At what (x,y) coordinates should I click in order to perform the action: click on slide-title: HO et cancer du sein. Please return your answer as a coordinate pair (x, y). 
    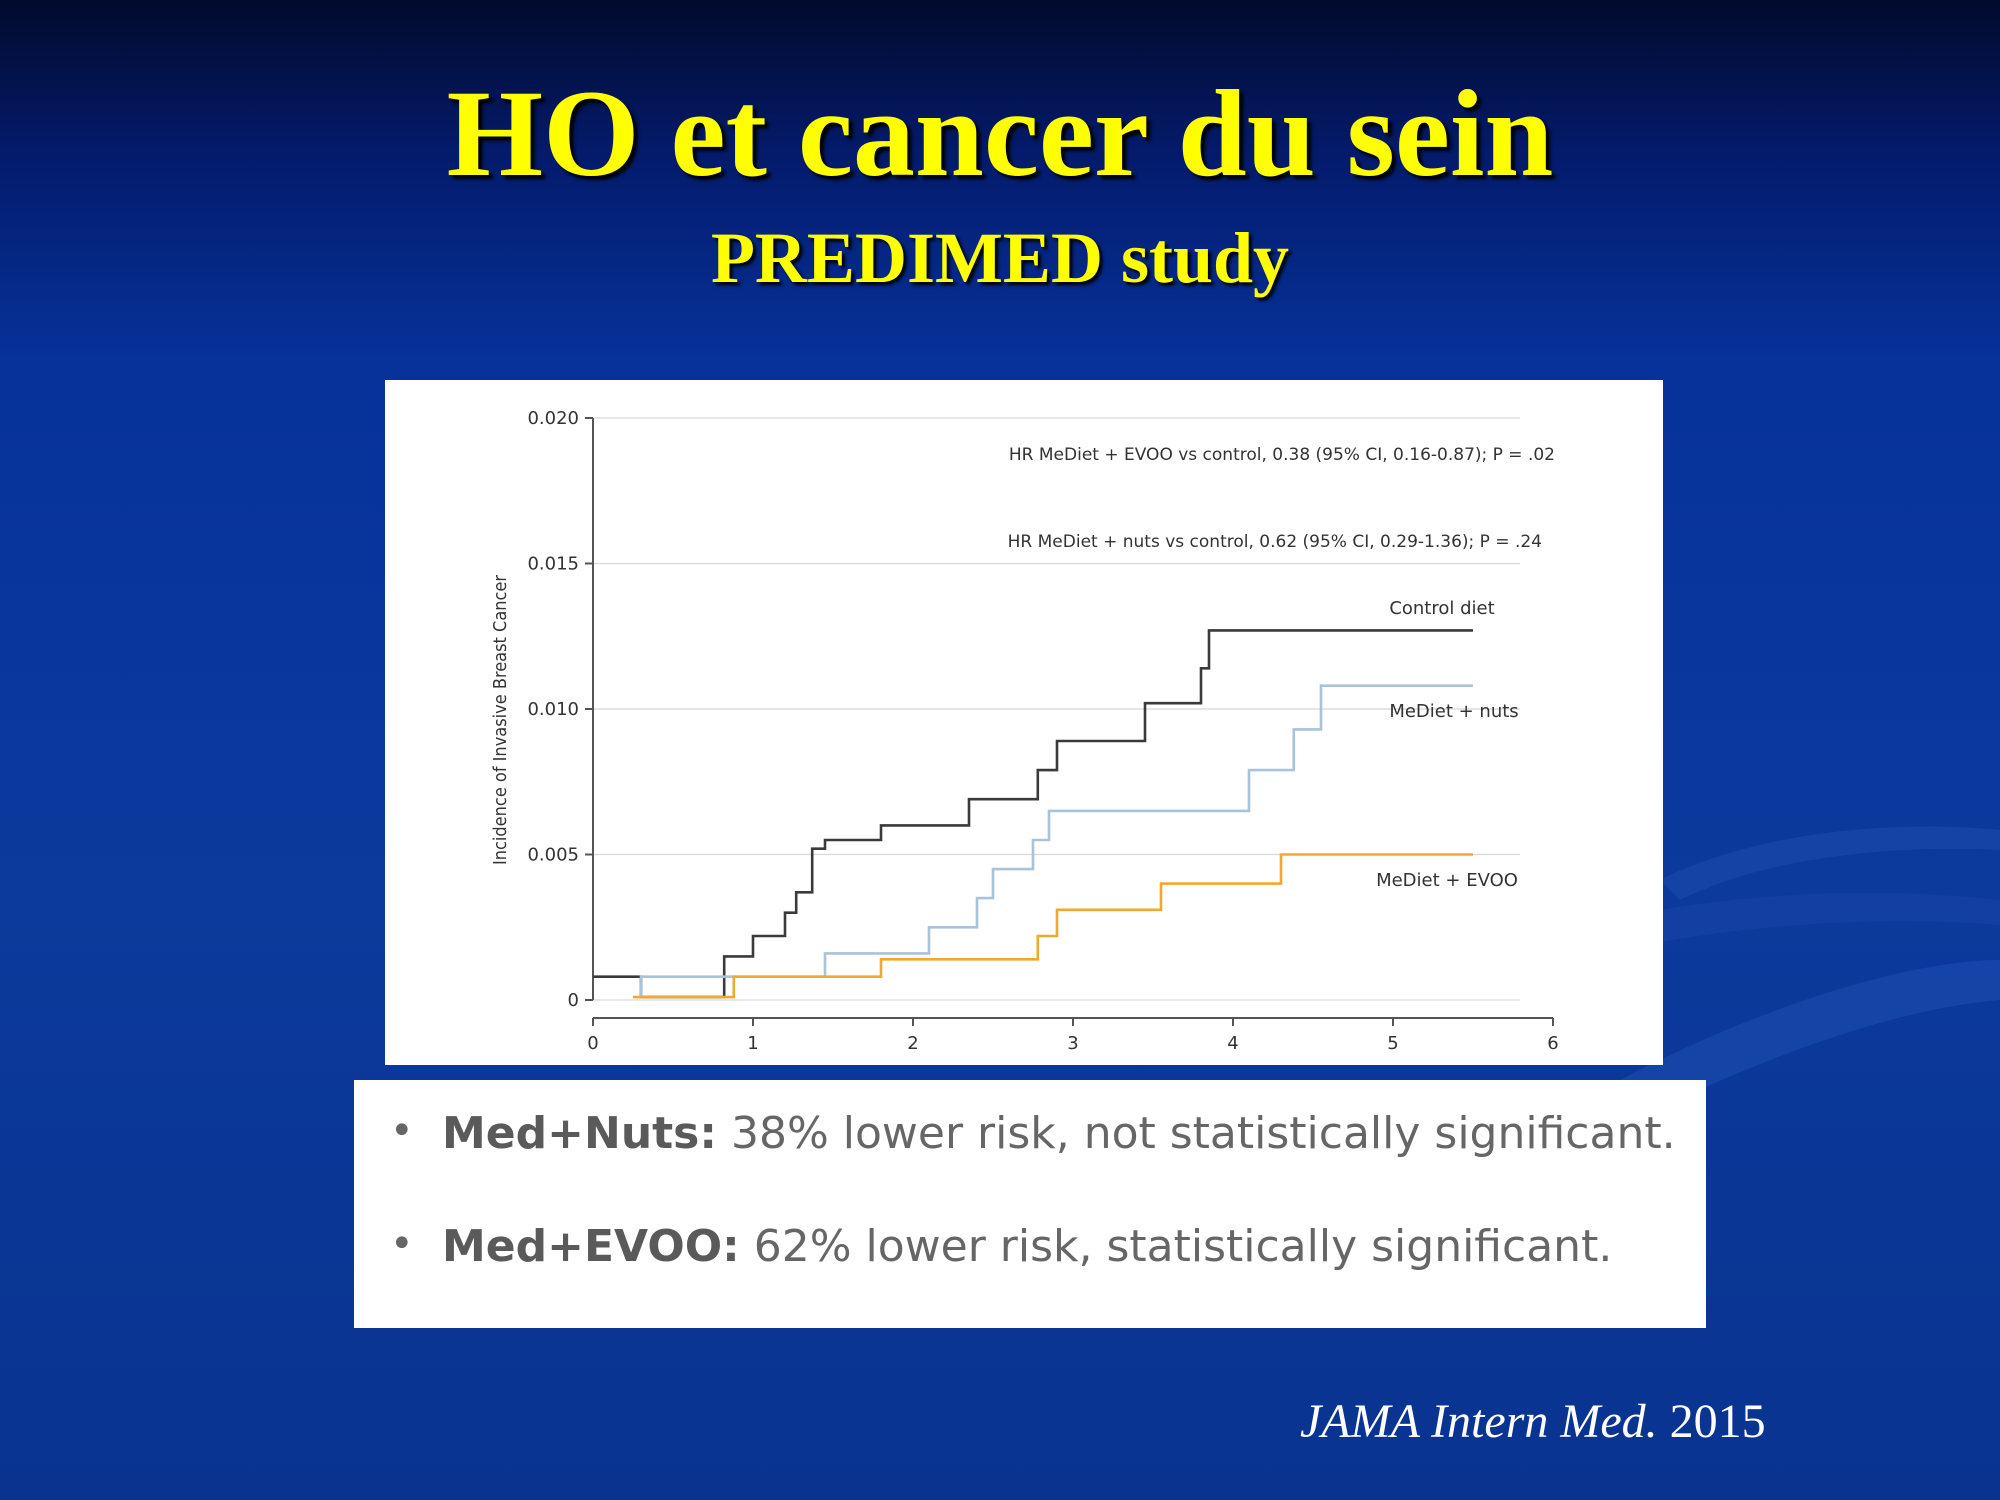
    Looking at the image, I should click on (1000, 133).